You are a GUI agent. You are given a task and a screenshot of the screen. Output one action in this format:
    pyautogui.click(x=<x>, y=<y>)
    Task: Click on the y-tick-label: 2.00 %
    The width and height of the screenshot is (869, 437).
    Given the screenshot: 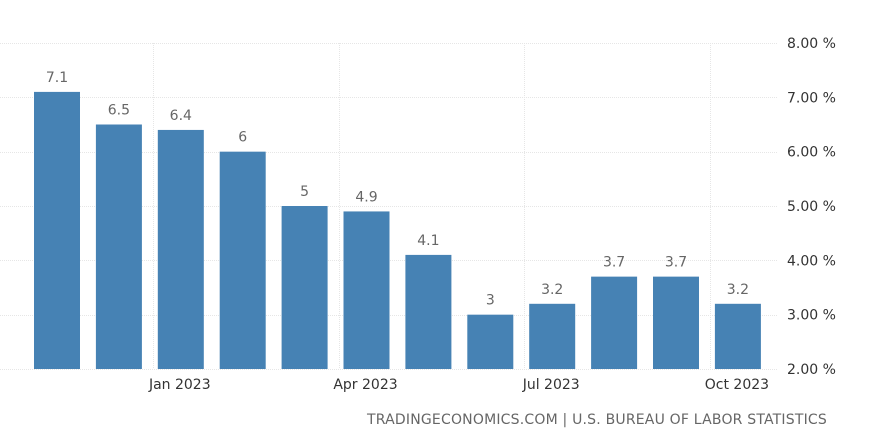 What is the action you would take?
    pyautogui.click(x=811, y=370)
    